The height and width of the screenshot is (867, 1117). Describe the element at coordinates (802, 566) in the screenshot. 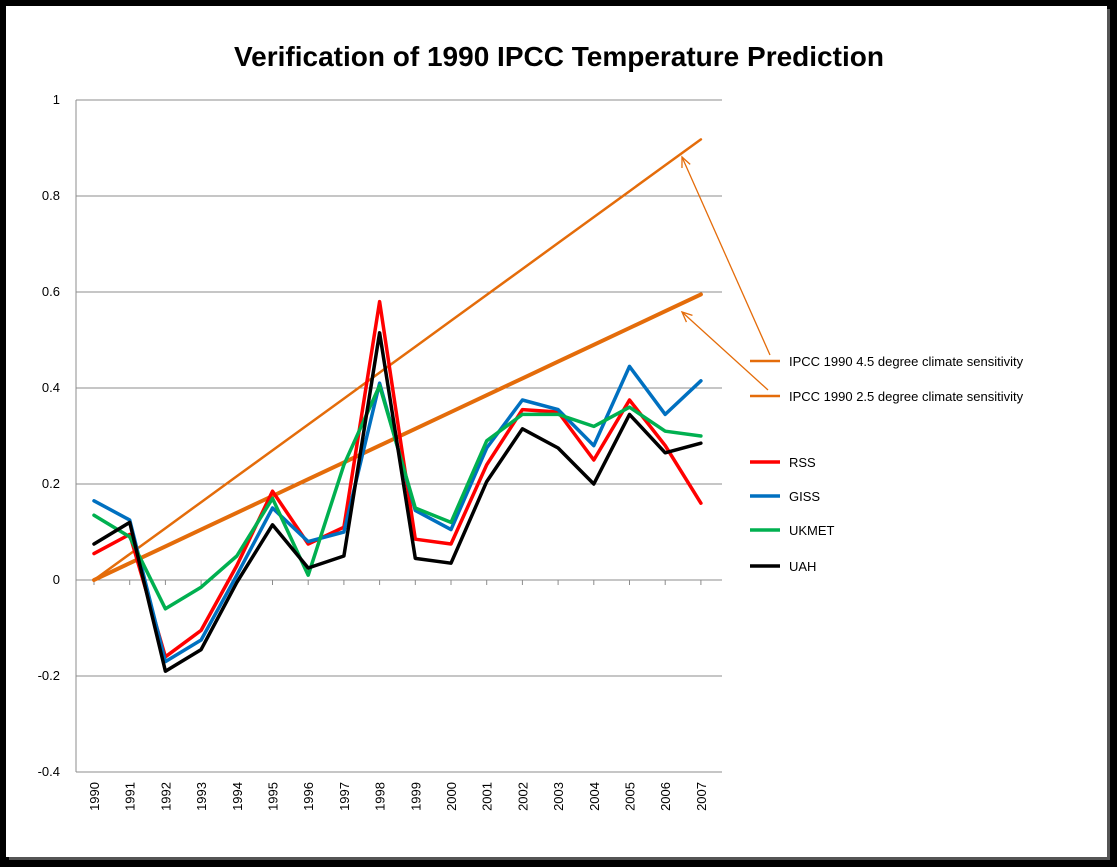

I see `legend-label: UAH` at that location.